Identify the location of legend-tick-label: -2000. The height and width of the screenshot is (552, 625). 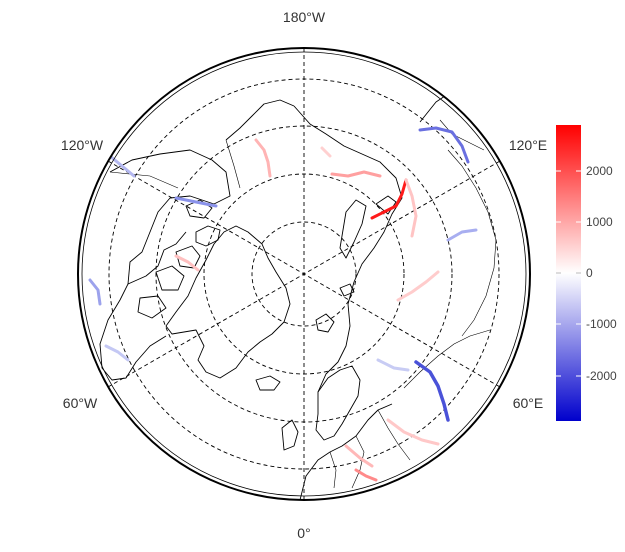
(601, 376).